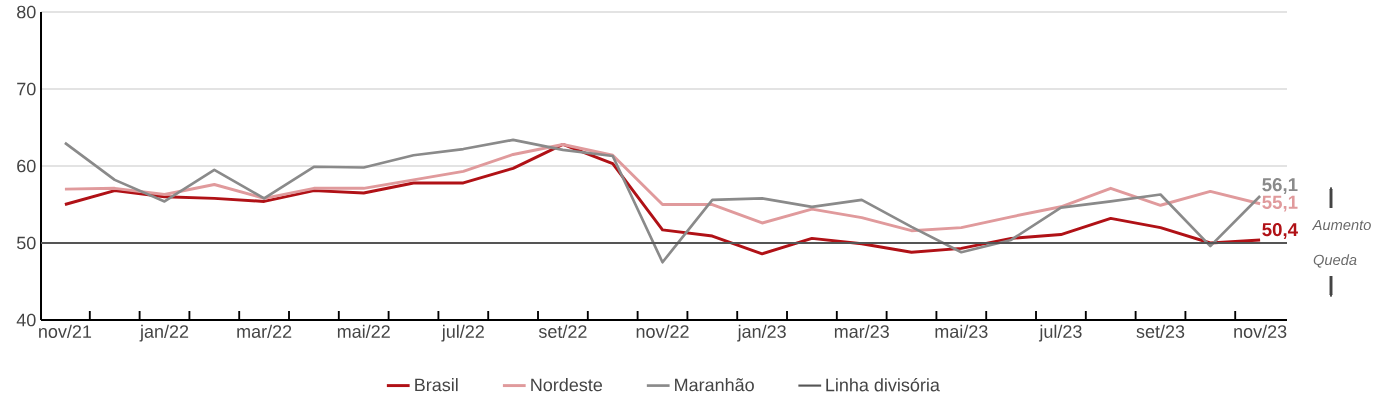 The image size is (1386, 405). I want to click on legend-label: Linha divisória, so click(883, 384).